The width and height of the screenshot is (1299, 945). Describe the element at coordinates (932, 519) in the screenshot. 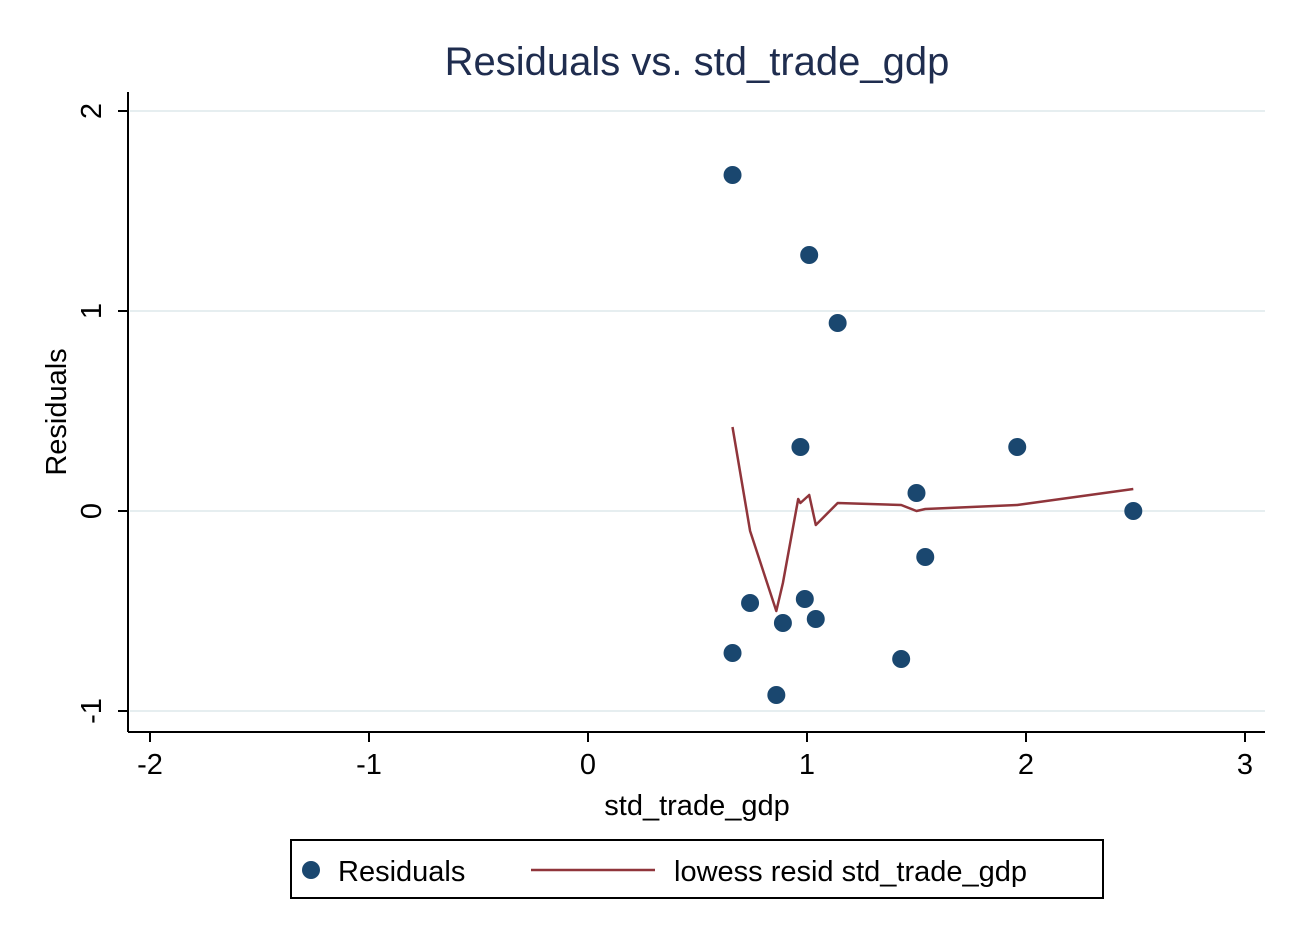

I see `series-line-lowess` at that location.